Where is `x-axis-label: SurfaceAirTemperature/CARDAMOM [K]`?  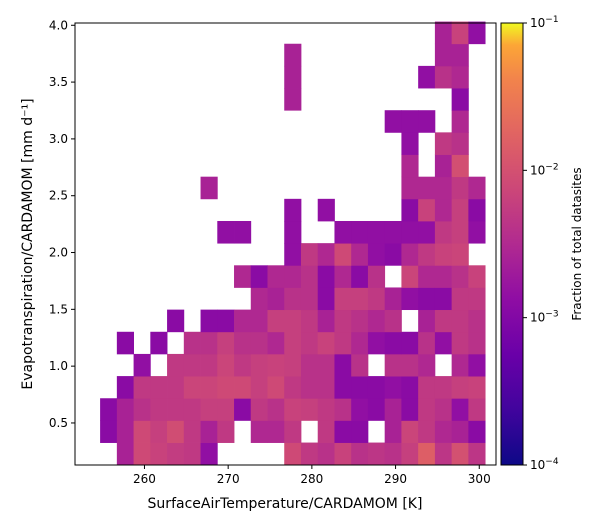 x-axis-label: SurfaceAirTemperature/CARDAMOM [K] is located at coordinates (285, 504).